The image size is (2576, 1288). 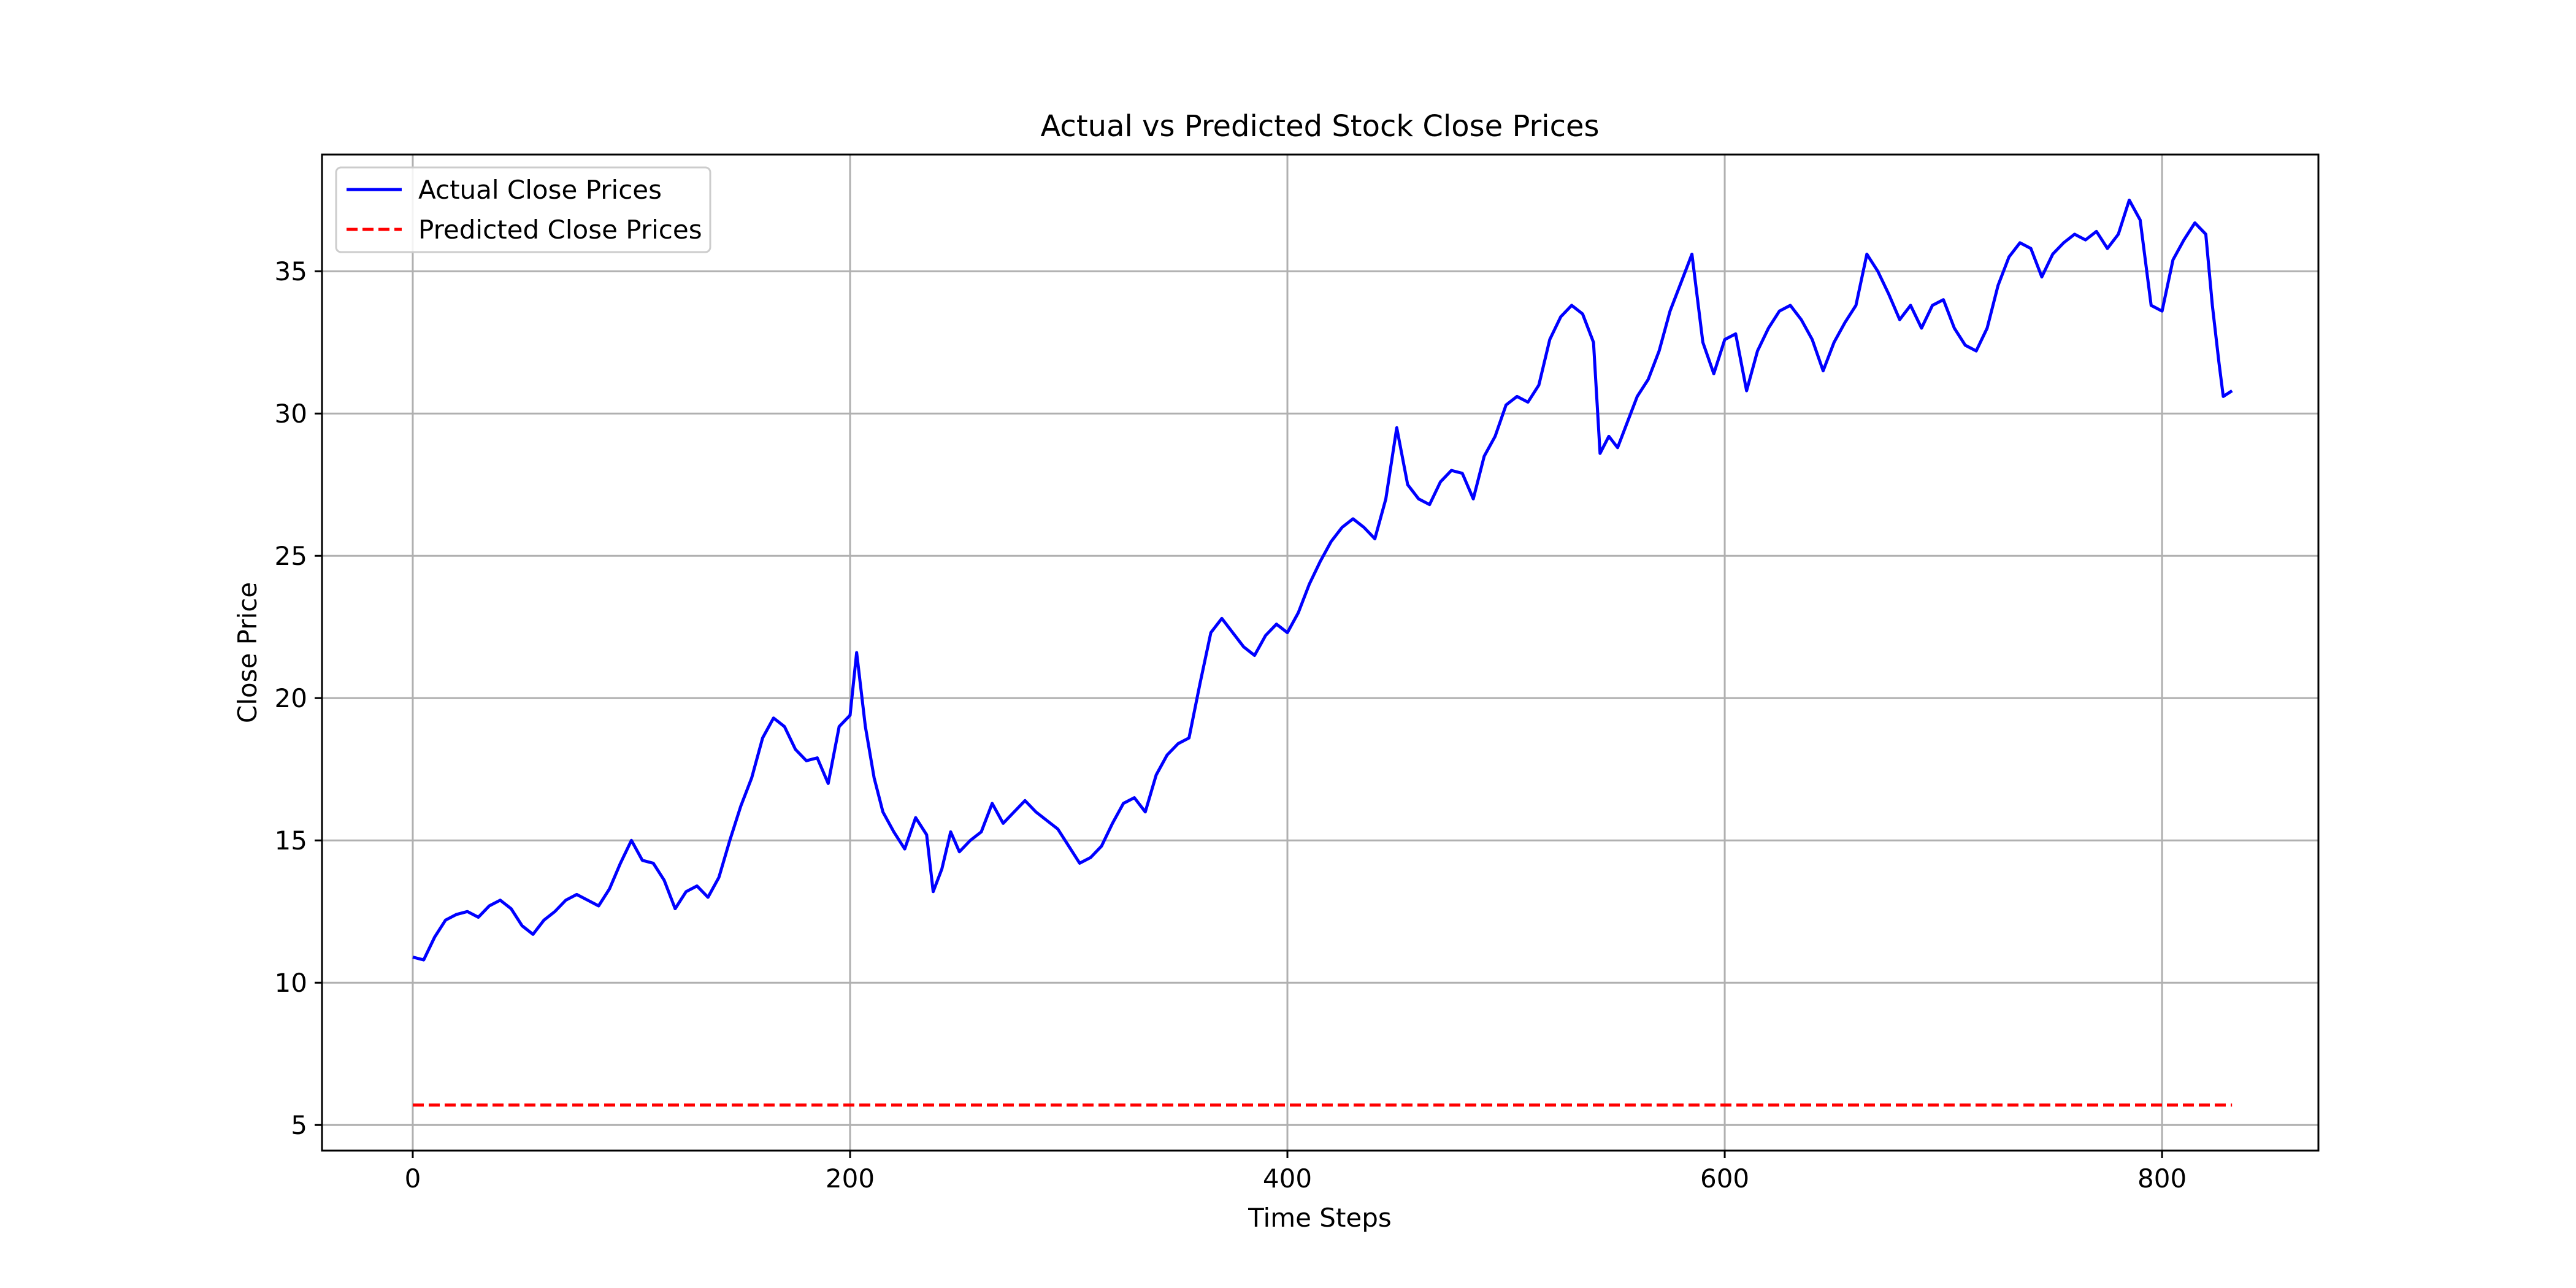 What do you see at coordinates (1319, 126) in the screenshot?
I see `chart-title: Actual vs Predicted Stock Close Prices` at bounding box center [1319, 126].